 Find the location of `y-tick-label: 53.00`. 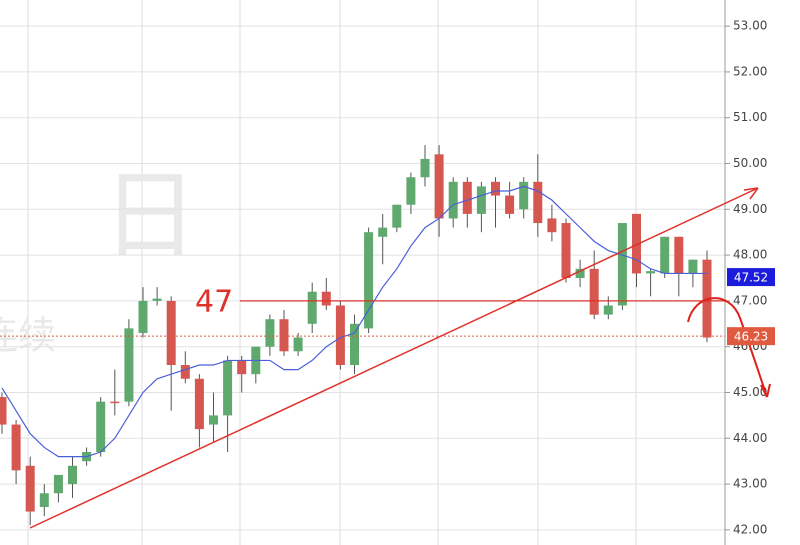

y-tick-label: 53.00 is located at coordinates (750, 26).